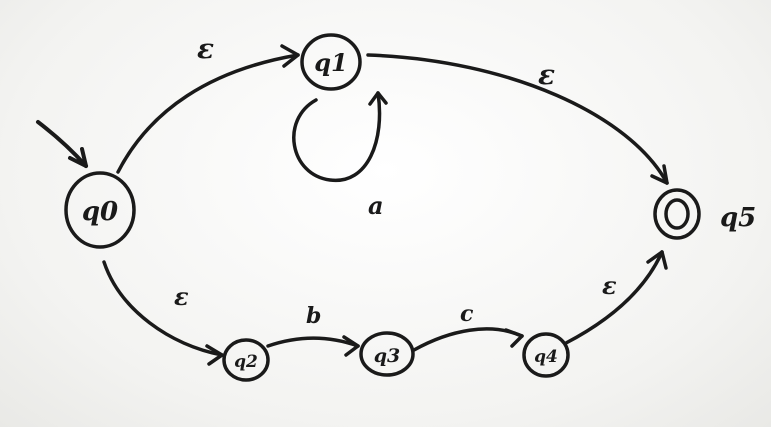 The image size is (771, 427). I want to click on transition-q4-q5-label: ε, so click(609, 285).